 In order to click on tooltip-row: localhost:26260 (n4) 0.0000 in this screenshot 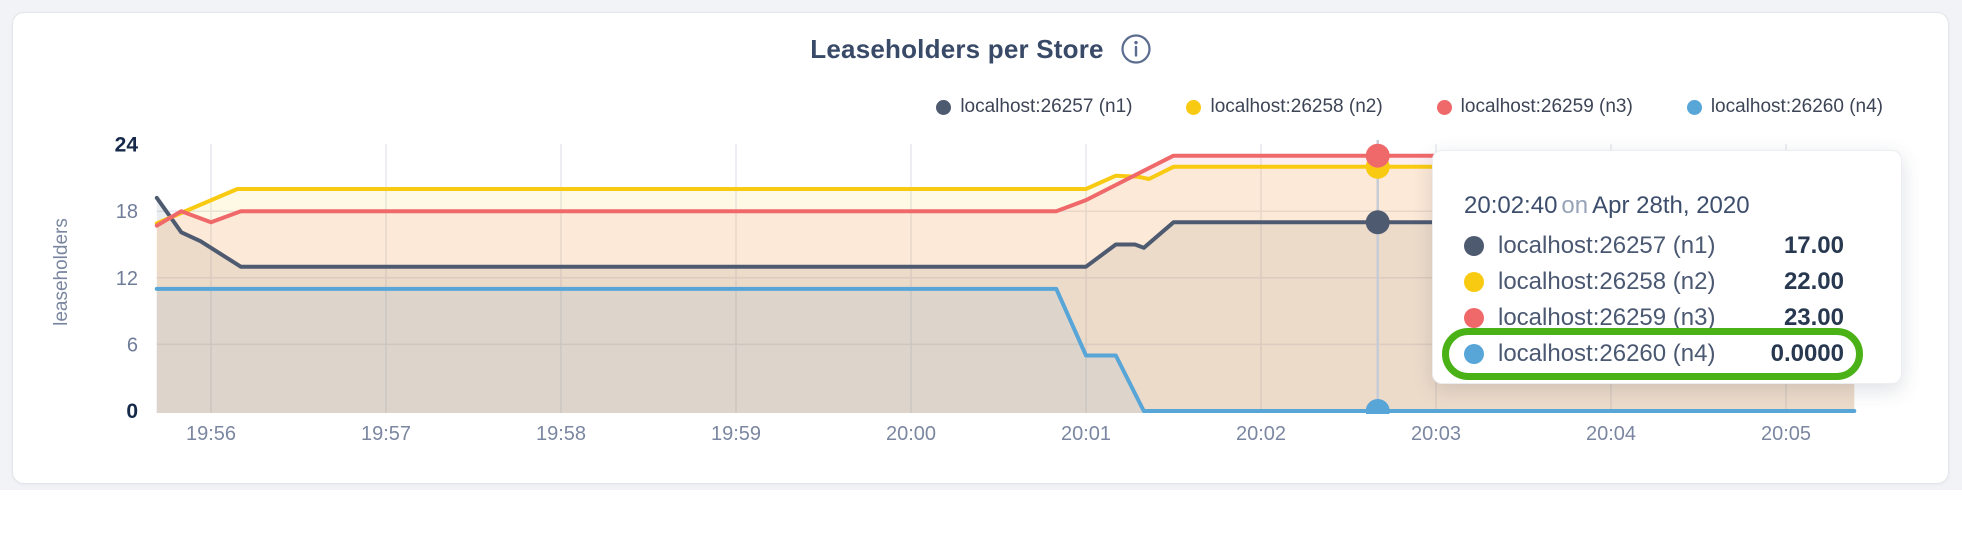, I will do `click(1654, 354)`.